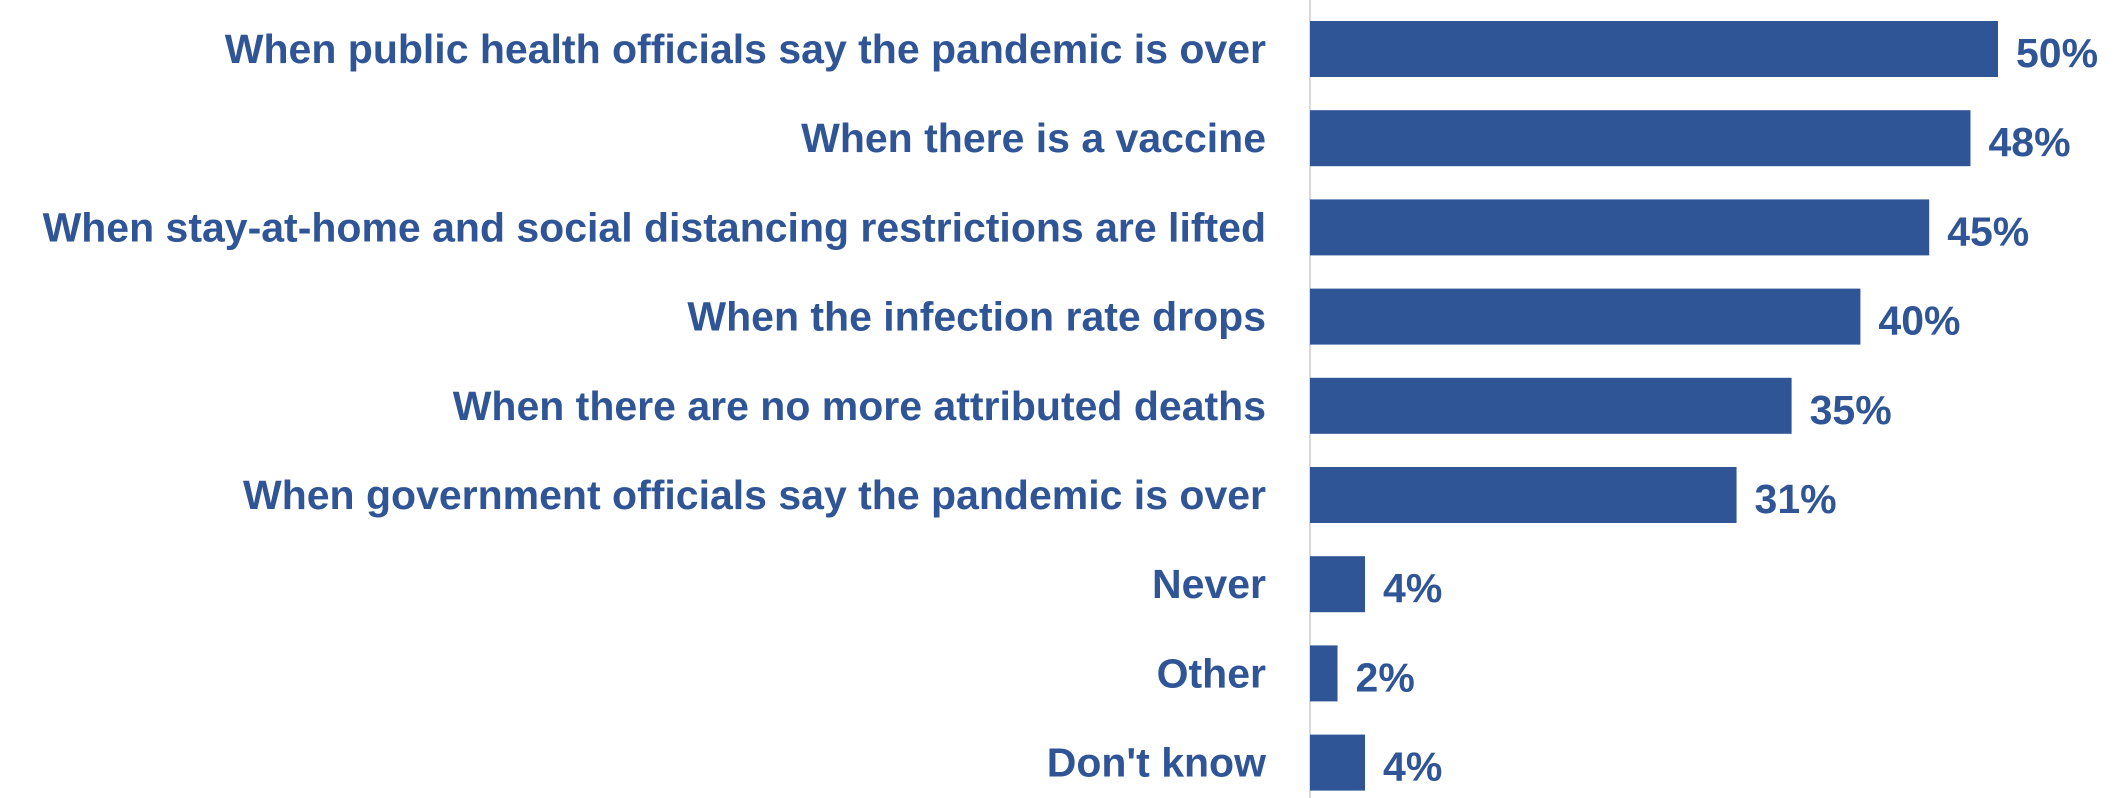 The width and height of the screenshot is (2118, 798). I want to click on value-label-6: 4%, so click(1412, 588).